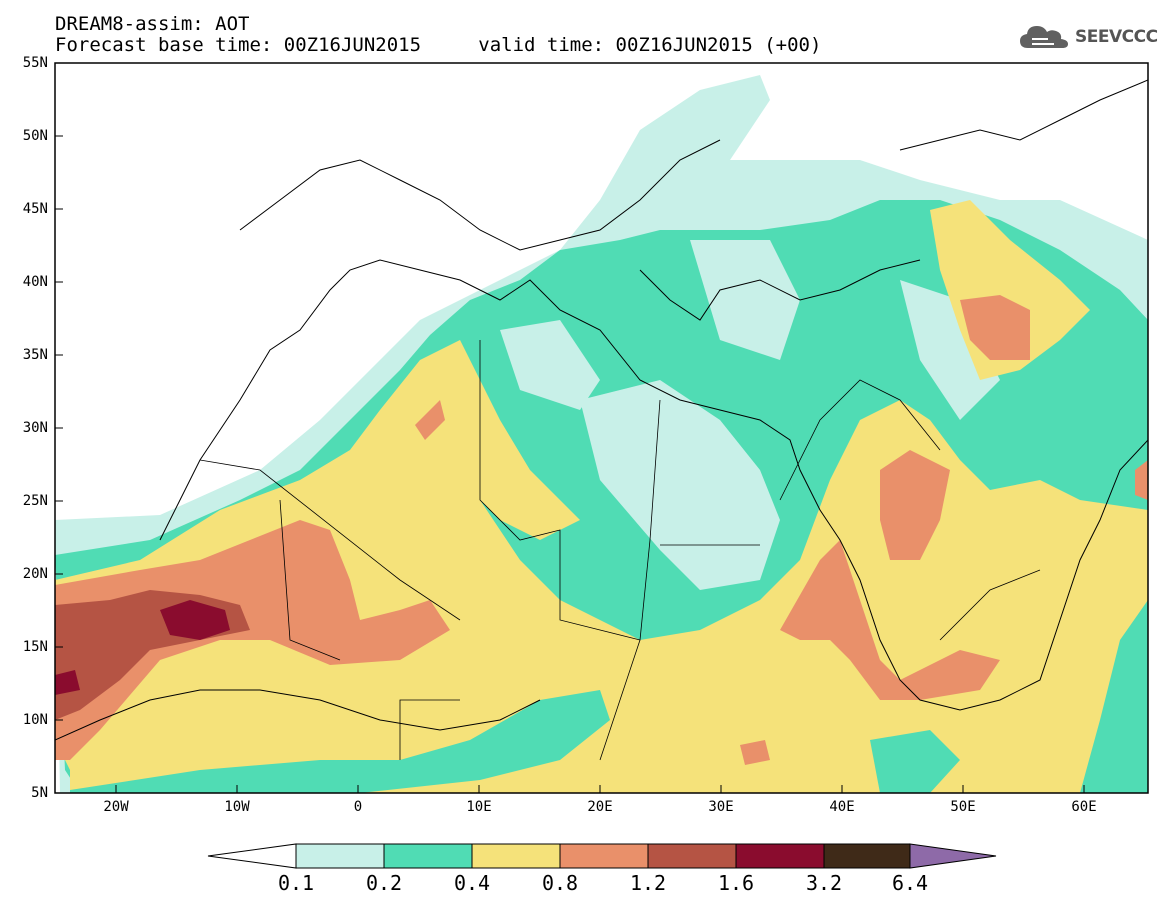 The image size is (1165, 905). I want to click on lon-label-10e: 10E, so click(479, 807).